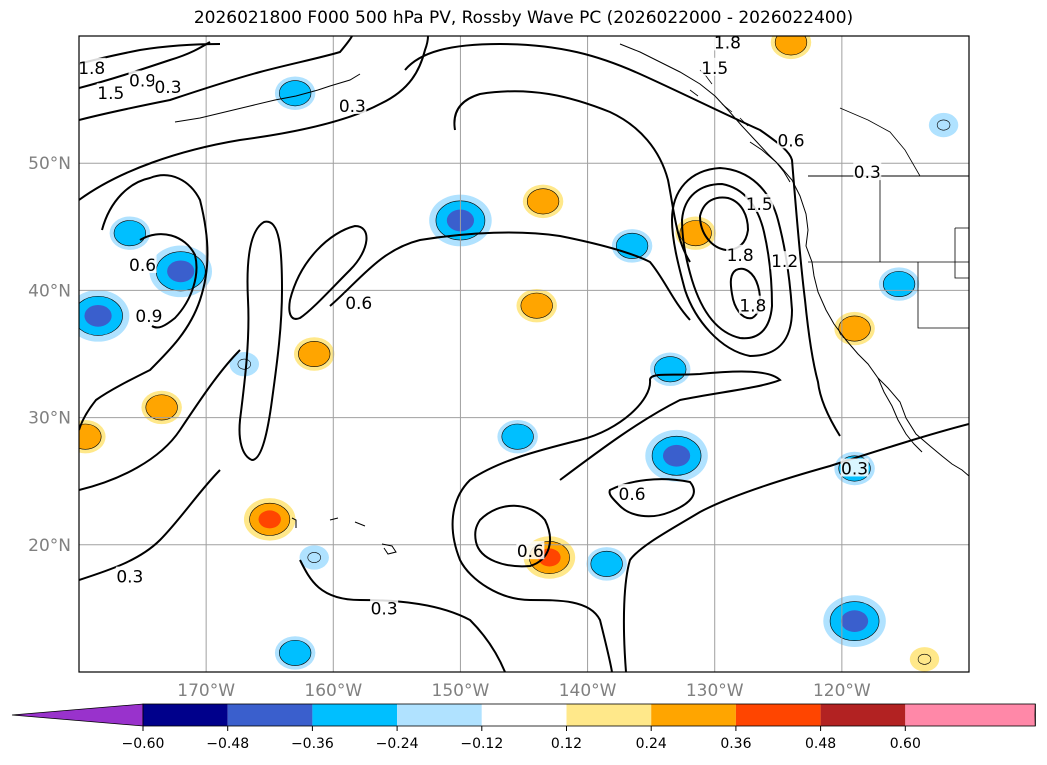 The width and height of the screenshot is (1047, 765). What do you see at coordinates (206, 691) in the screenshot?
I see `longitude-label: 170°W` at bounding box center [206, 691].